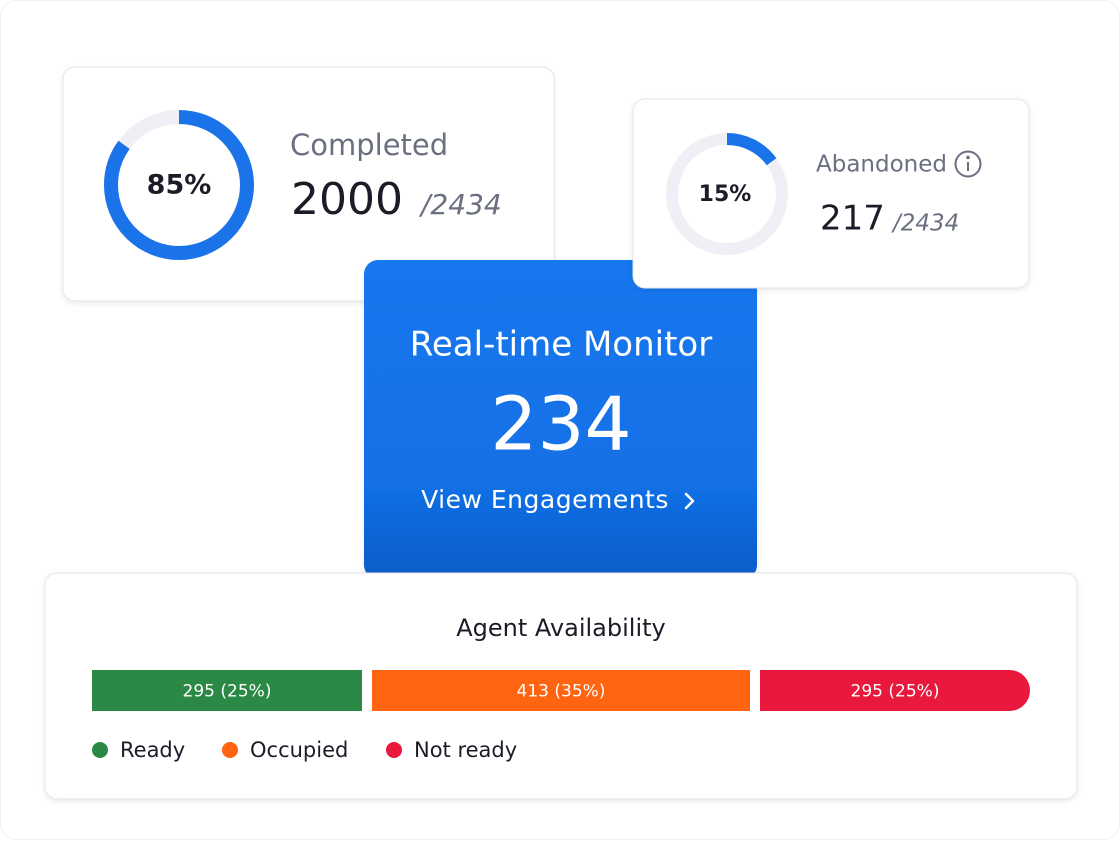  Describe the element at coordinates (831, 193) in the screenshot. I see `abandoned-card` at that location.